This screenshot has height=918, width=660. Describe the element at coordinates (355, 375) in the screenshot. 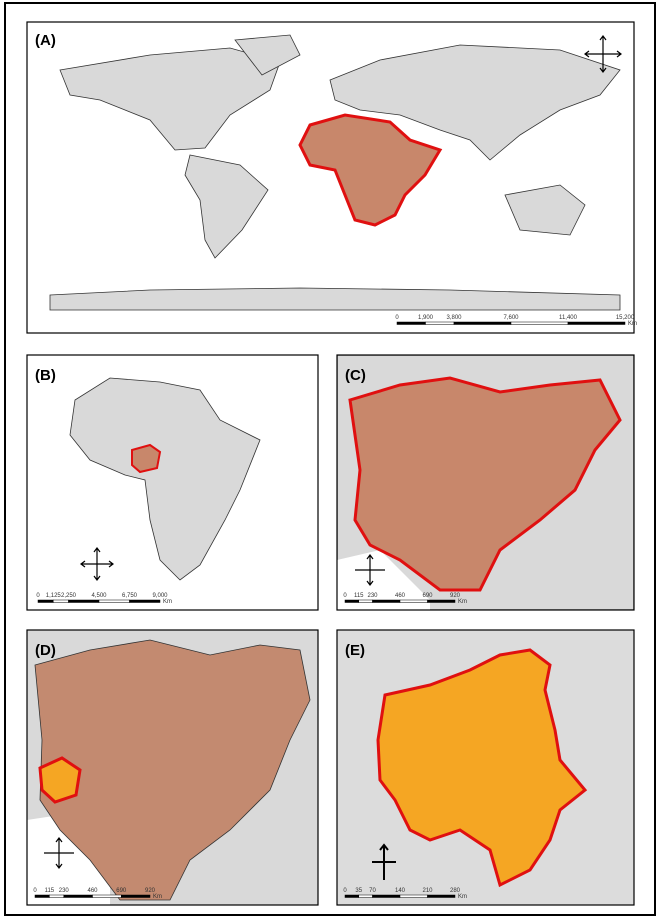

I see `panel-label: (C)` at that location.